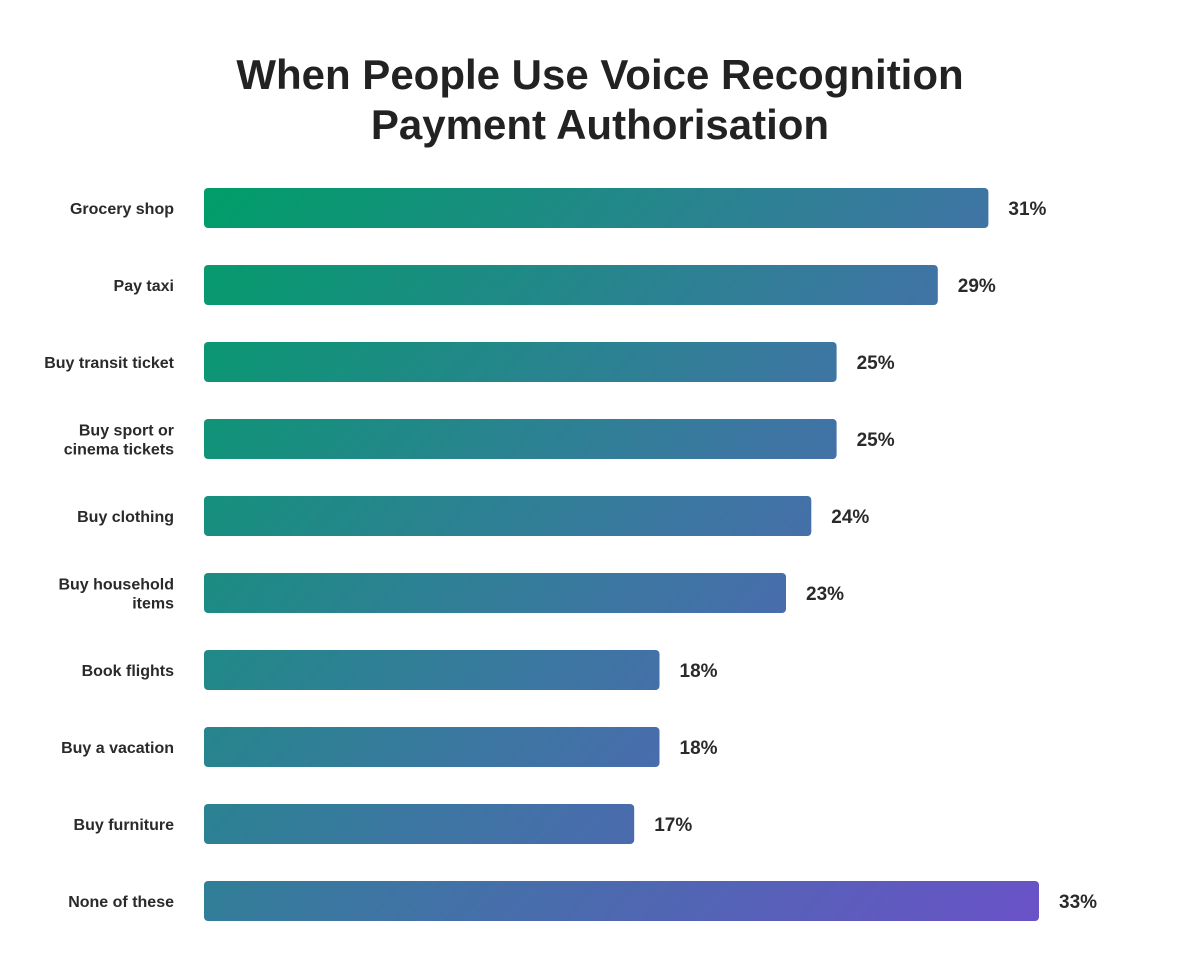 Image resolution: width=1200 pixels, height=971 pixels. Describe the element at coordinates (600, 74) in the screenshot. I see `chart-title-line-1: When People Use Voice Recognition` at that location.